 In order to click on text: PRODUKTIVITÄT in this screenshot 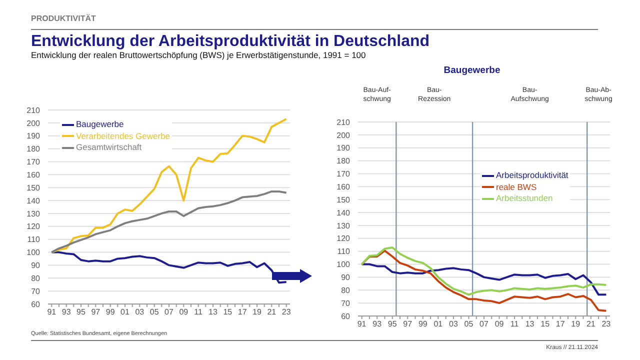, I will do `click(63, 18)`.